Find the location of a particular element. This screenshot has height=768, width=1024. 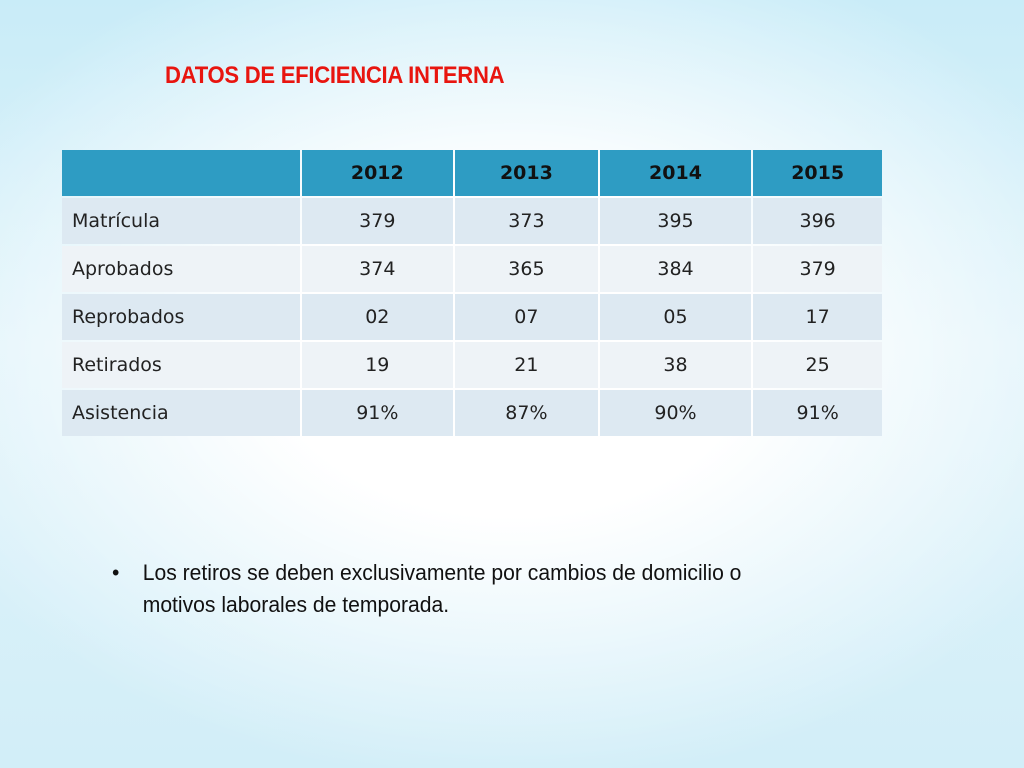

table-row: Aprobados 374 365 384 379 is located at coordinates (472, 269).